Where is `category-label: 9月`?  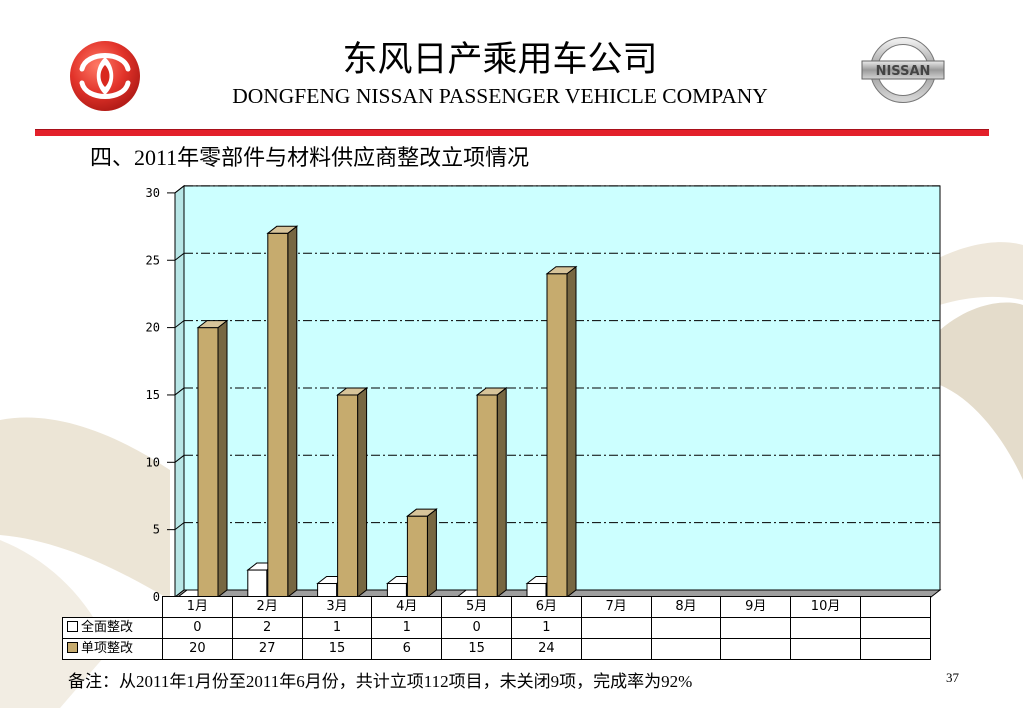 category-label: 9月 is located at coordinates (756, 607).